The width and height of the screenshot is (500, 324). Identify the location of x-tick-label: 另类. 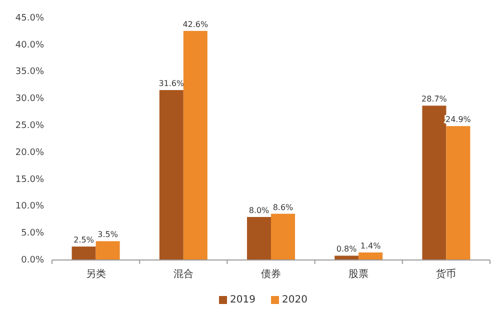
(96, 274).